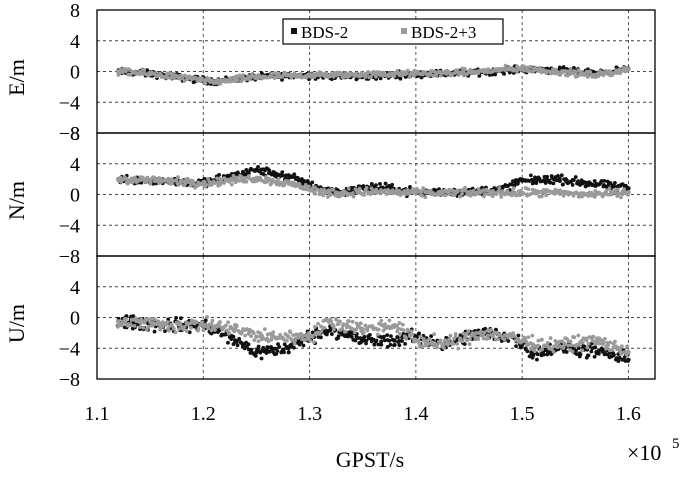 The image size is (700, 478). What do you see at coordinates (118, 321) in the screenshot?
I see `data-point` at bounding box center [118, 321].